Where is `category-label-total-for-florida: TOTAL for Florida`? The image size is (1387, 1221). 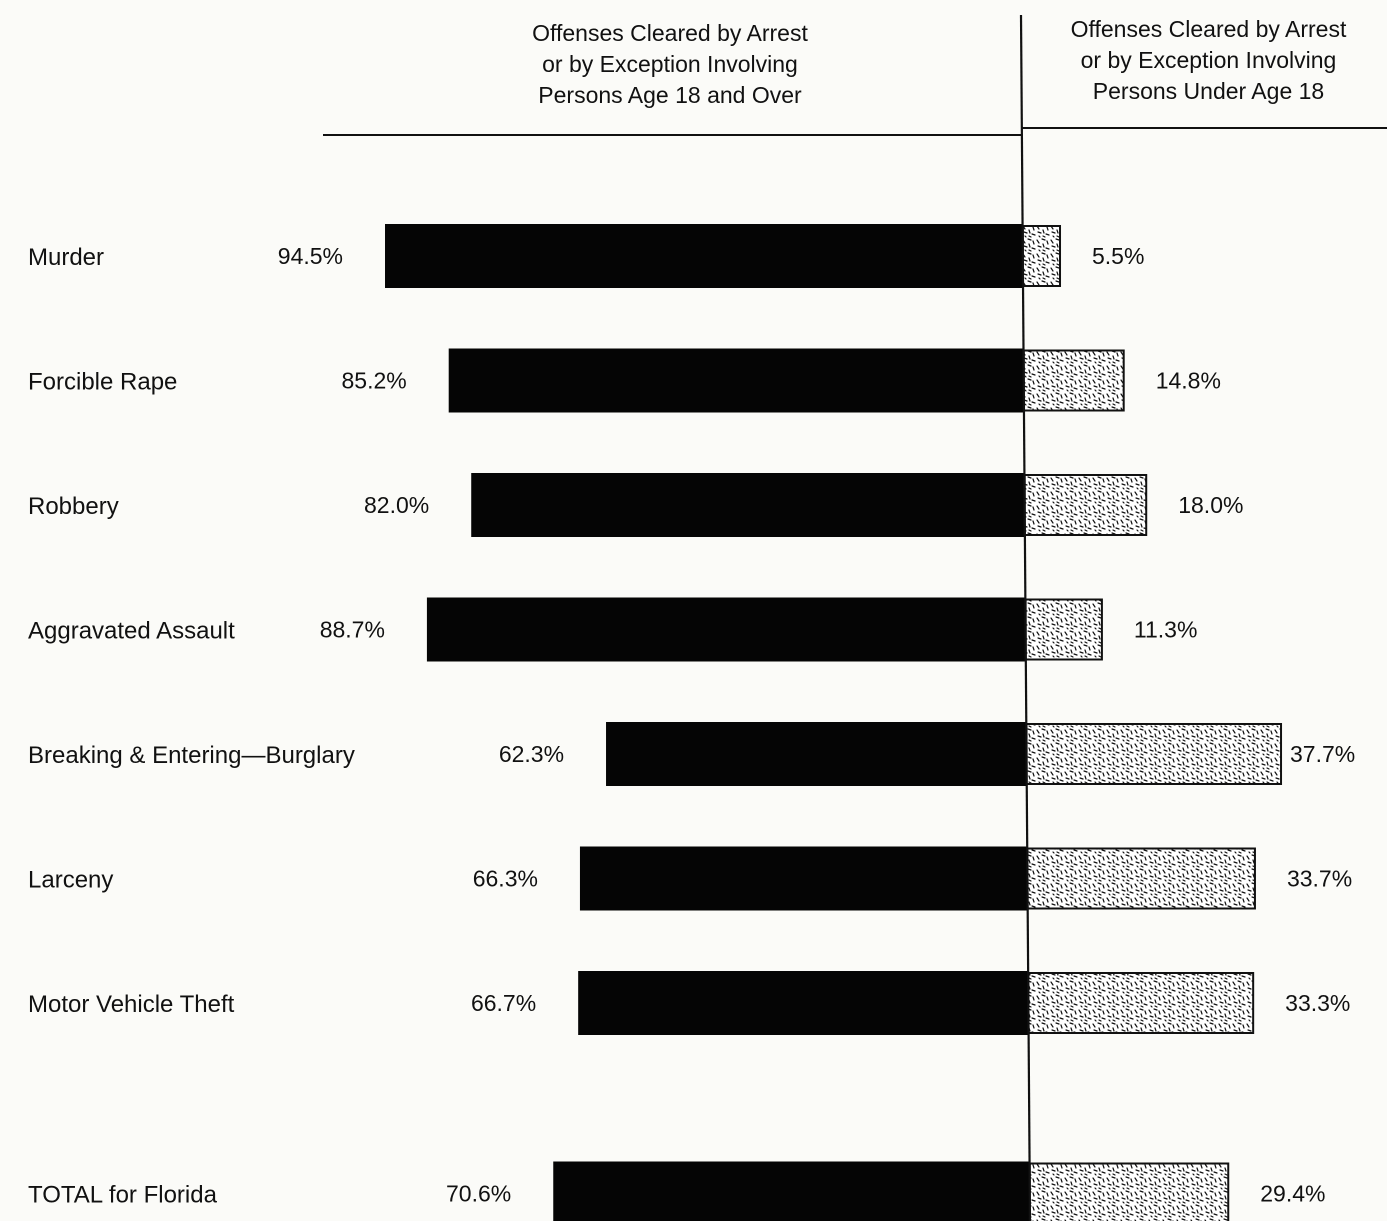 category-label-total-for-florida: TOTAL for Florida is located at coordinates (123, 1195).